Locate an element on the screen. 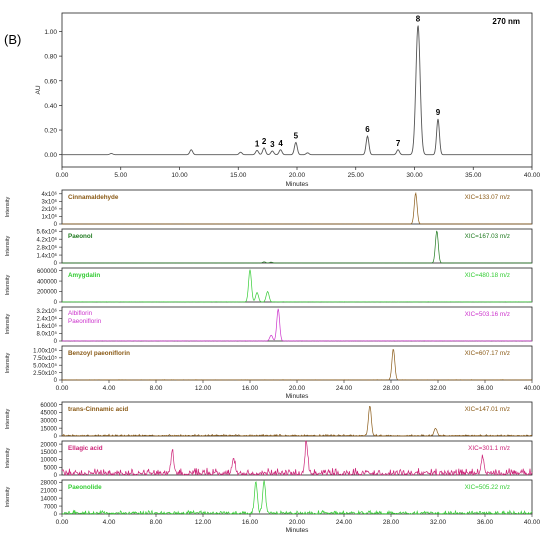 Image resolution: width=550 pixels, height=538 pixels. xic-compound-label: trans-Cinnamic acid is located at coordinates (98, 409).